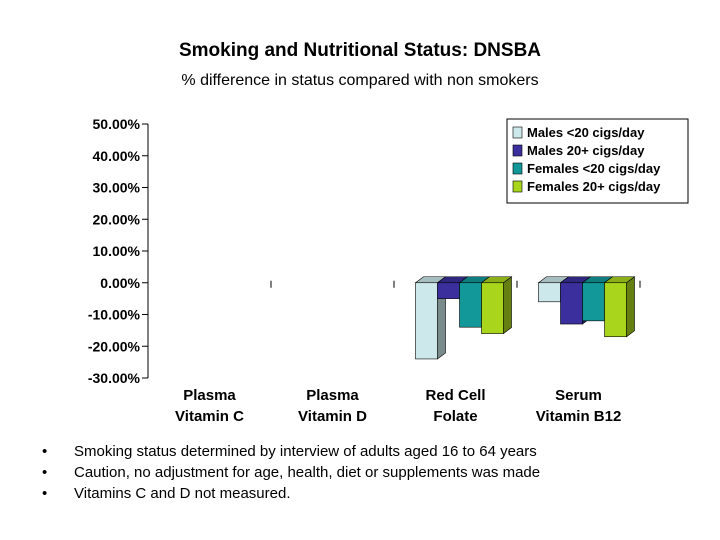  Describe the element at coordinates (578, 395) in the screenshot. I see `x-tick-label: Serum` at that location.